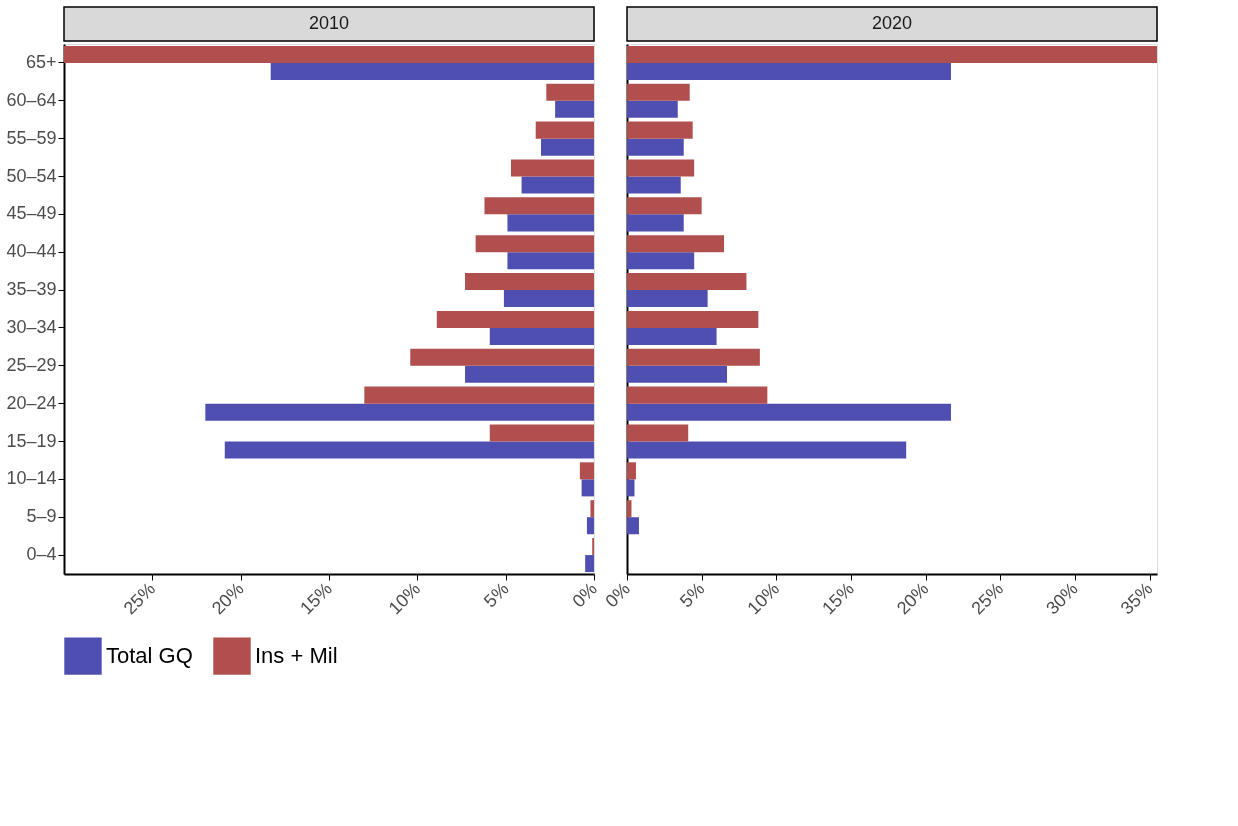  I want to click on y-tick-label: 20–24, so click(31, 402).